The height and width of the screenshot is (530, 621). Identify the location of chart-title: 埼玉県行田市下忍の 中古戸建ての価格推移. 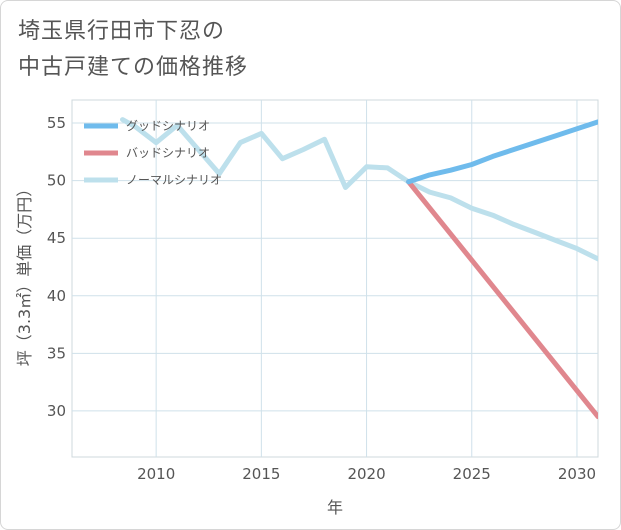
(133, 50).